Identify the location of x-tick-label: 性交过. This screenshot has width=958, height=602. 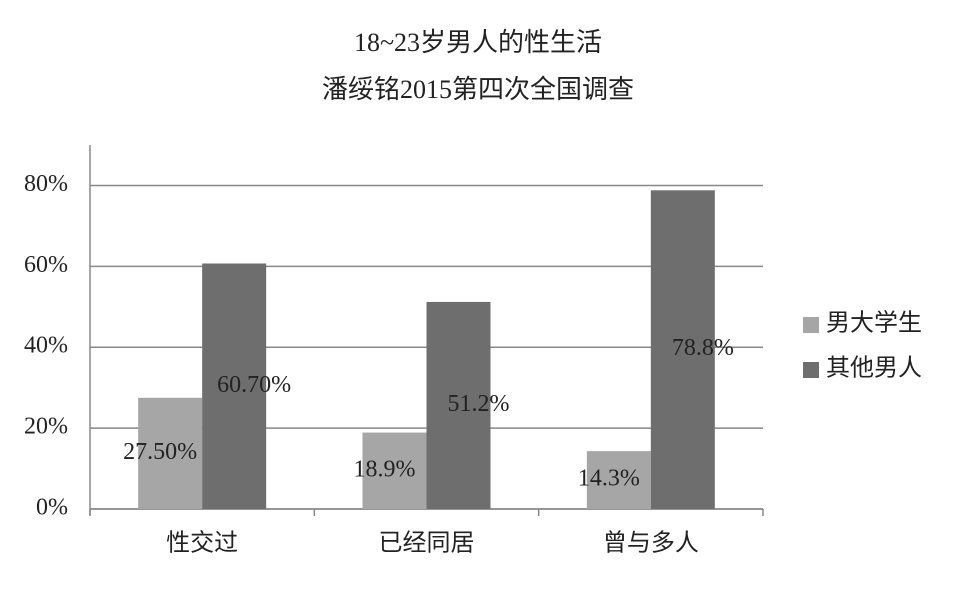
(202, 543).